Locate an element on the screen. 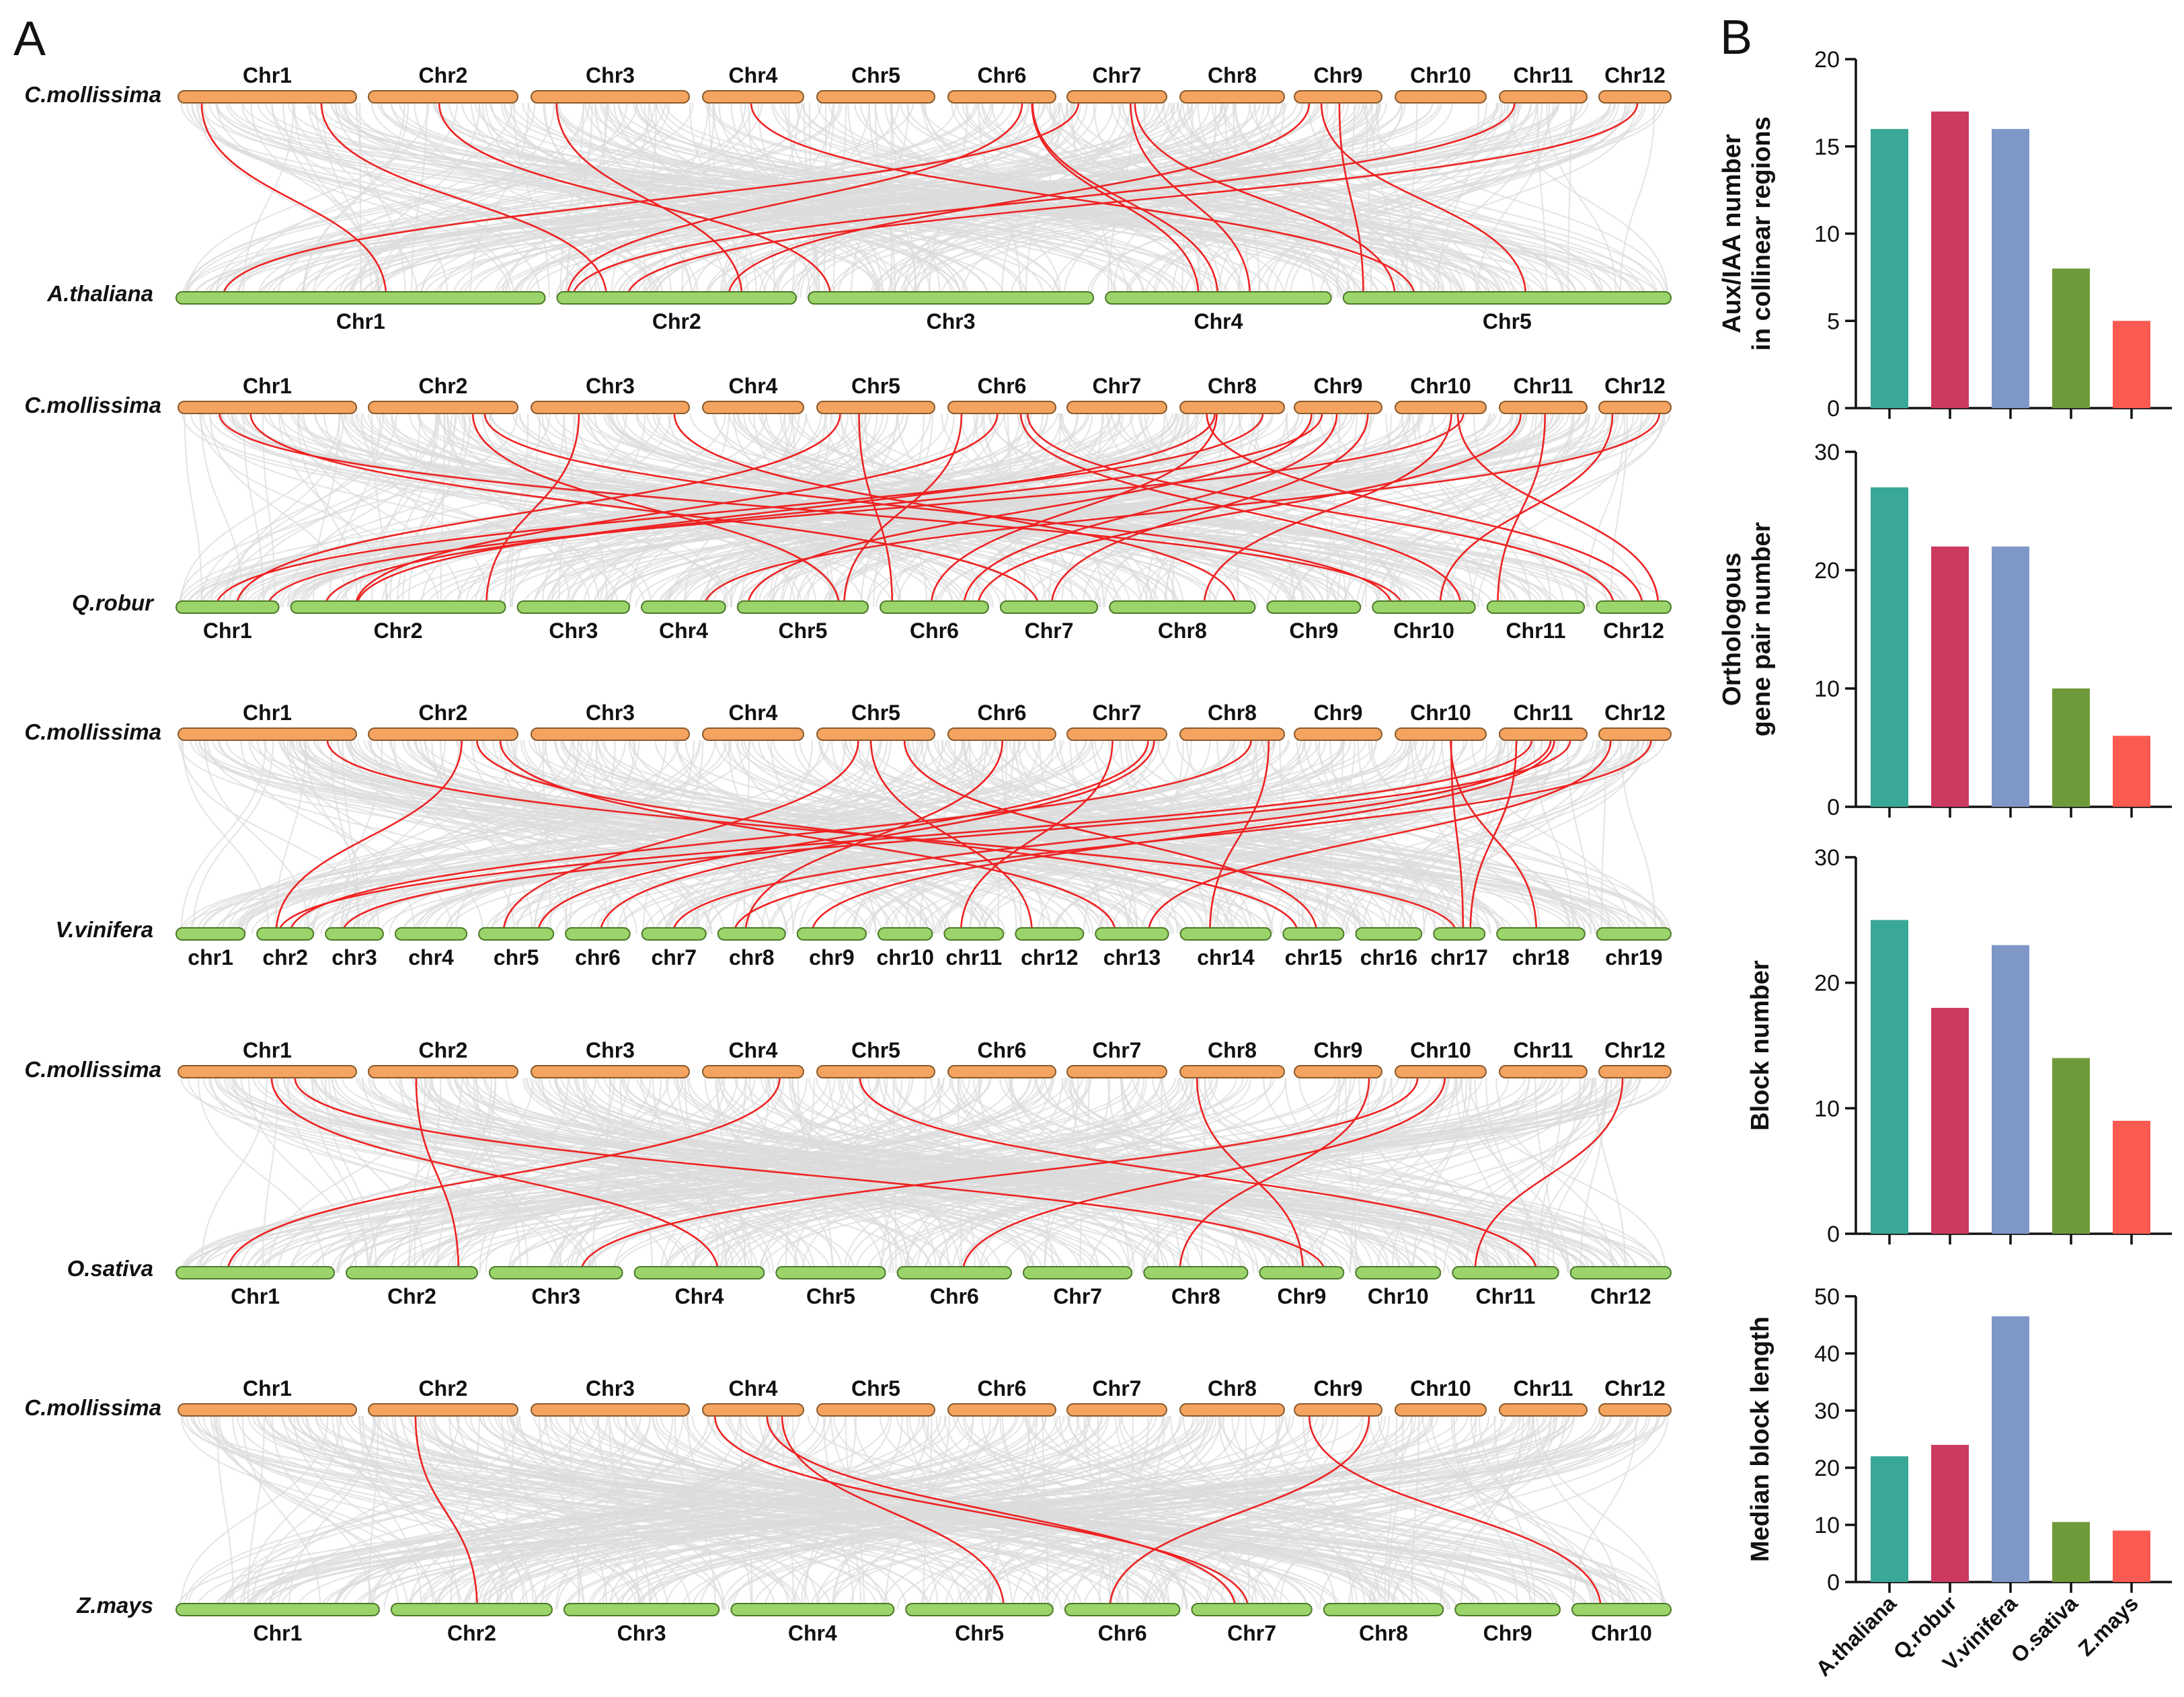 The width and height of the screenshot is (2184, 1697). target-chromosome-label: chr4 is located at coordinates (431, 957).